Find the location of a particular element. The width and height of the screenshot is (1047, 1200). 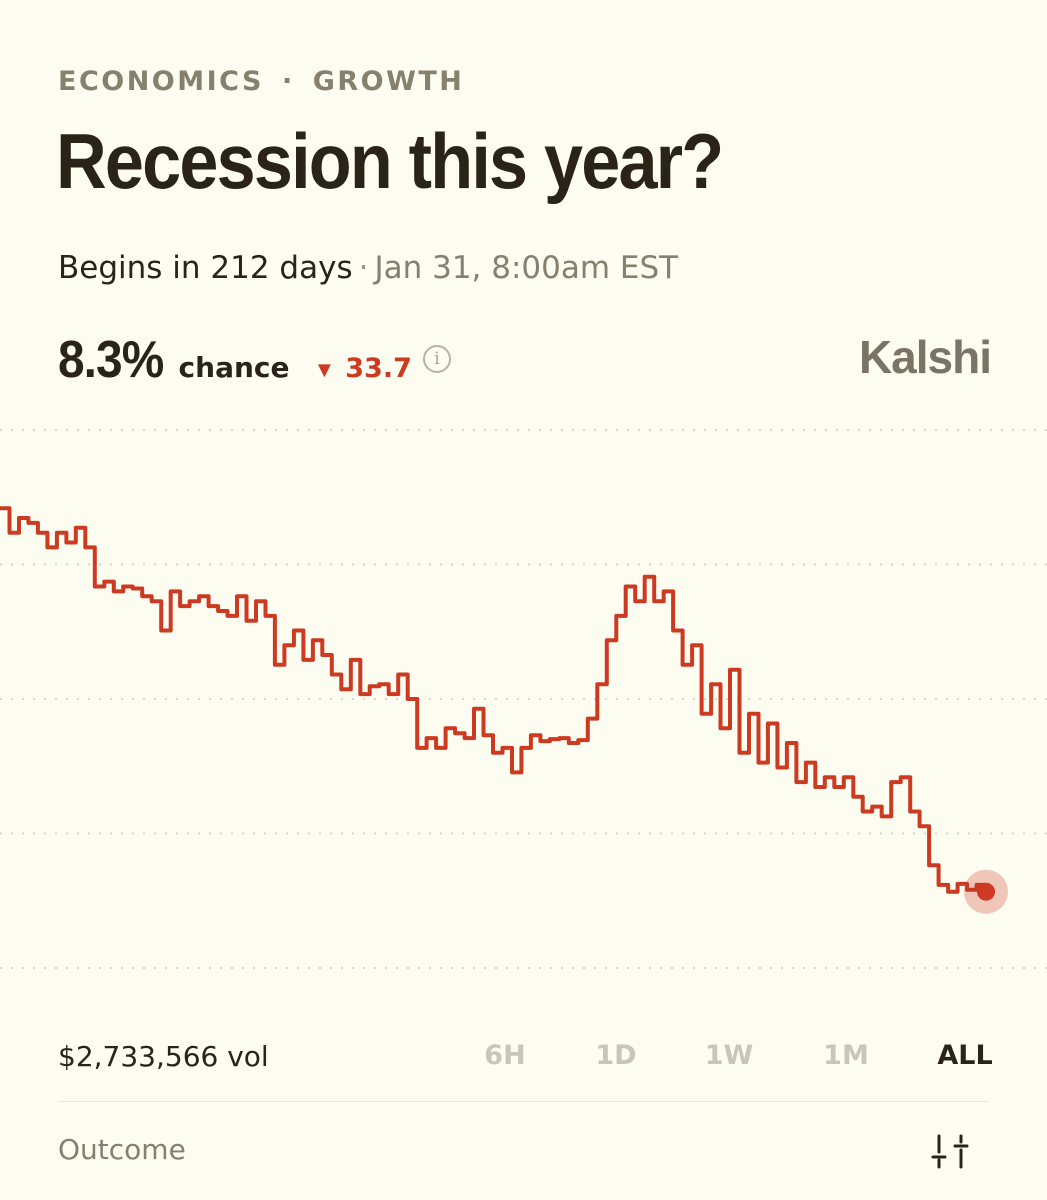

divider is located at coordinates (523, 1101).